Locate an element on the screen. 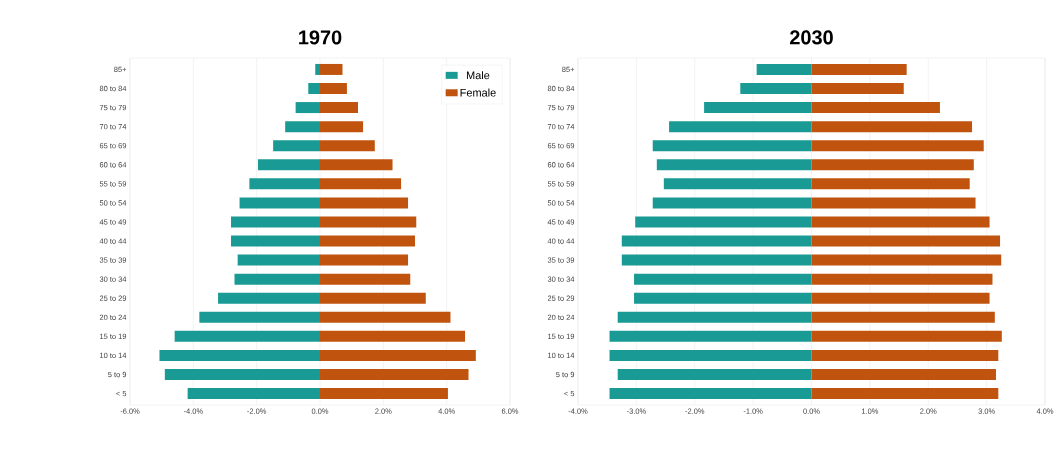 This screenshot has height=456, width=1059. legend-label: Male is located at coordinates (478, 75).